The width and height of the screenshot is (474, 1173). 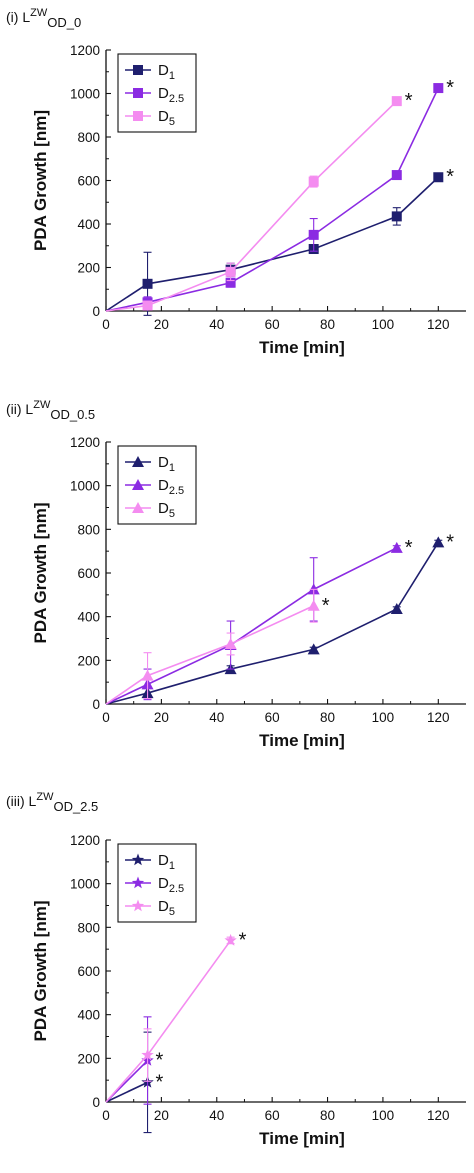 I want to click on panel-title-sup: ZW, so click(x=45, y=797).